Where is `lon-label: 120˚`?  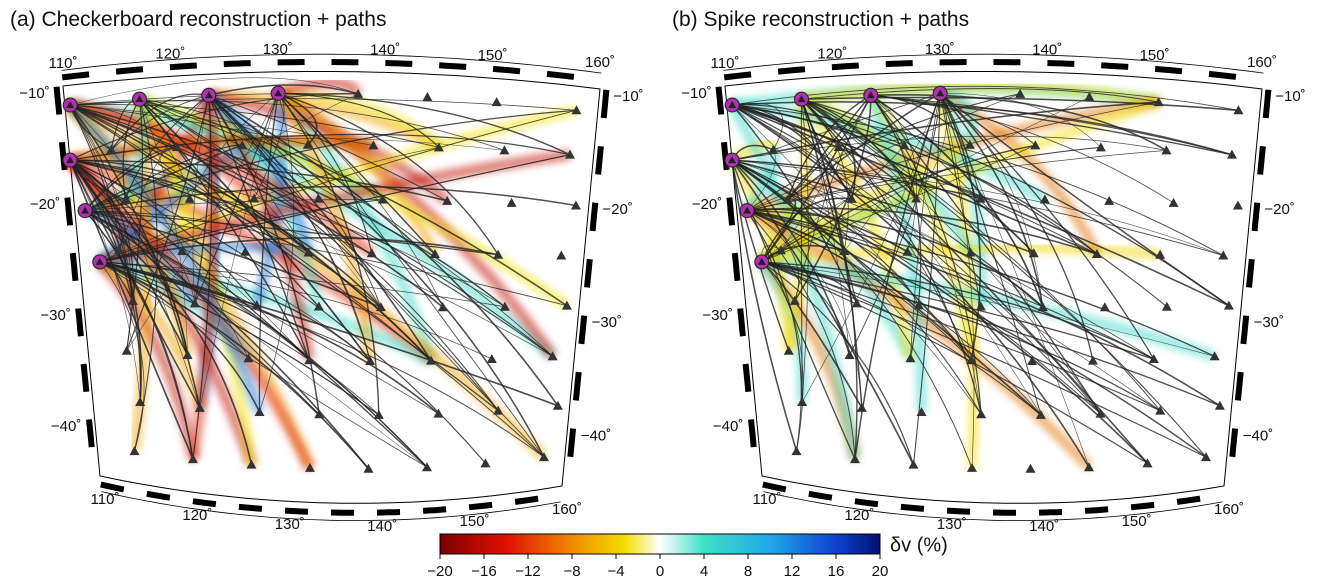
lon-label: 120˚ is located at coordinates (197, 515).